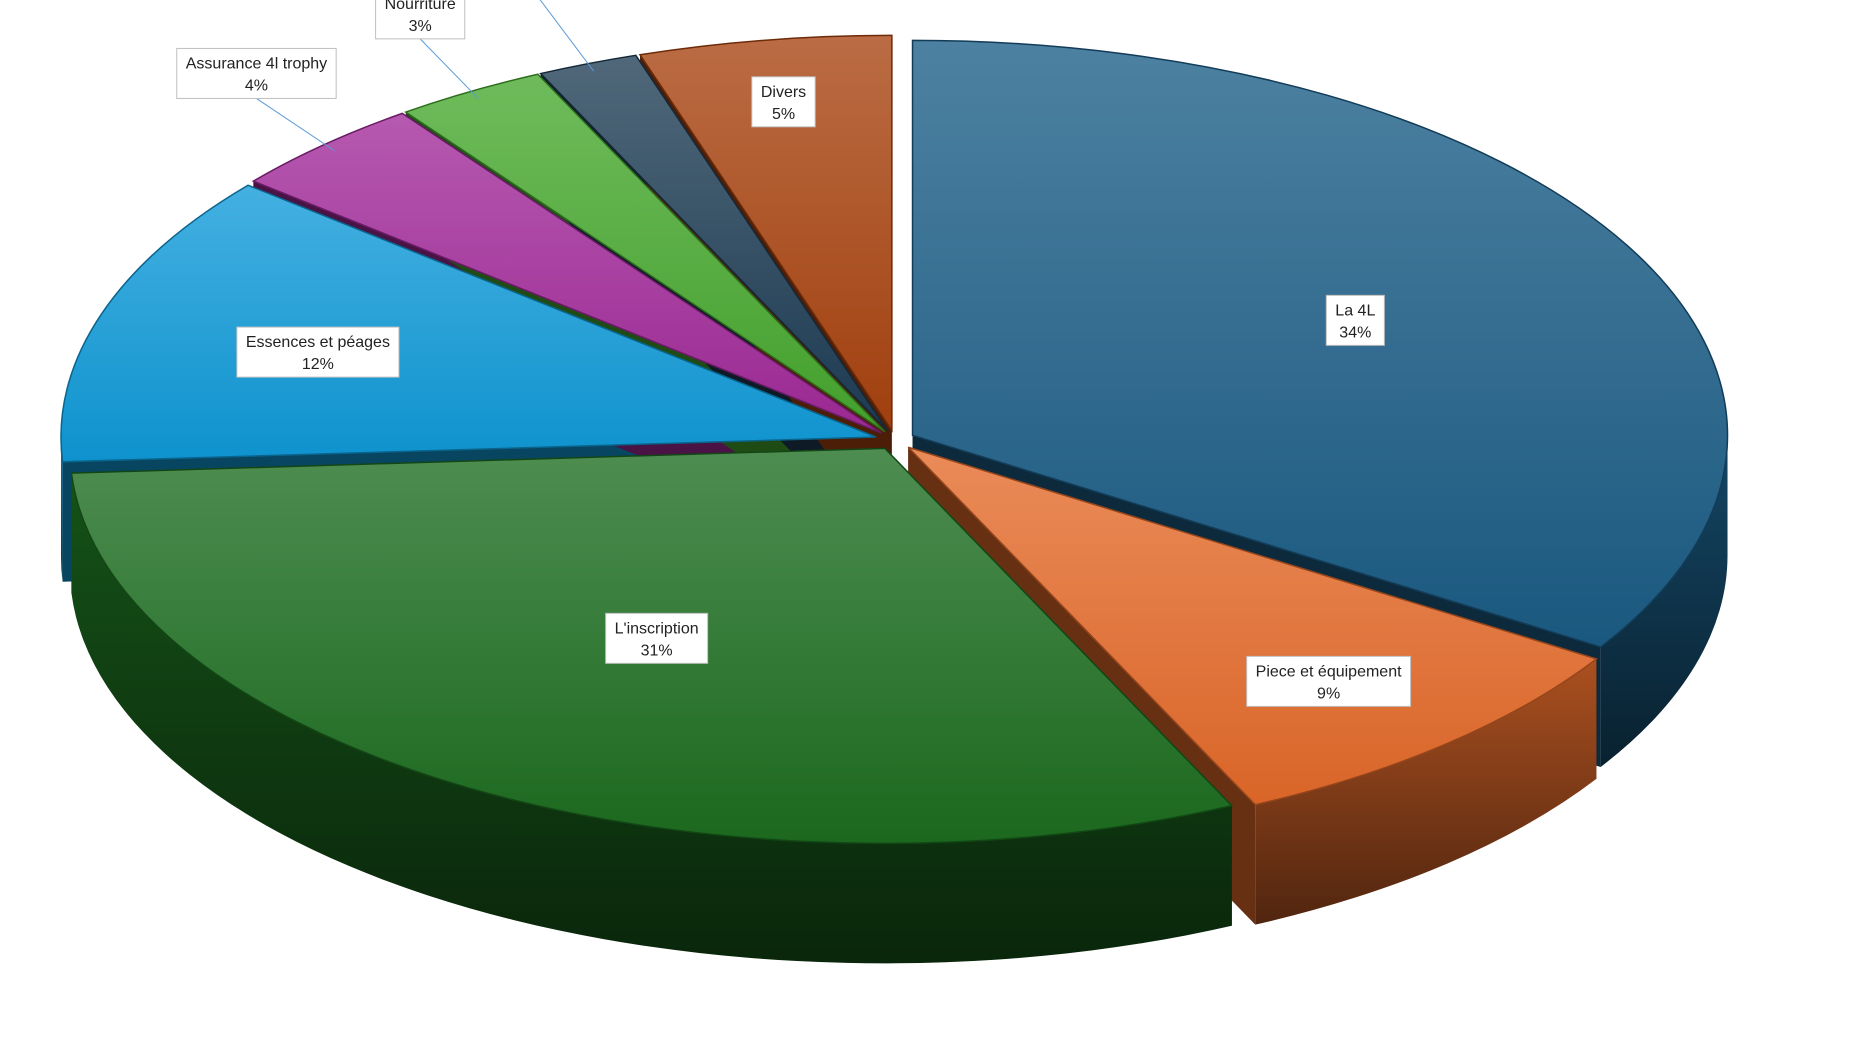  I want to click on slice-essences-et-peages, so click(468, 323).